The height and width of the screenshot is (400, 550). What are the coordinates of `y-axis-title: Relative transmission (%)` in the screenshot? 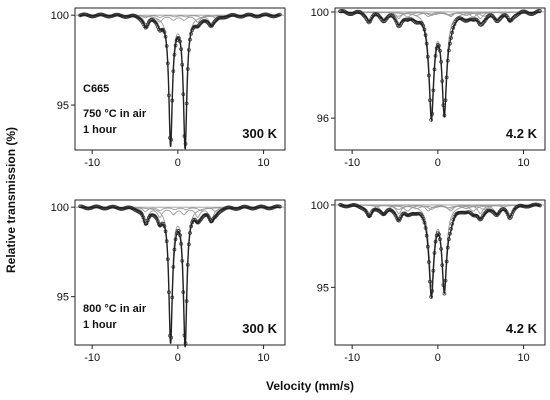 It's located at (11, 200).